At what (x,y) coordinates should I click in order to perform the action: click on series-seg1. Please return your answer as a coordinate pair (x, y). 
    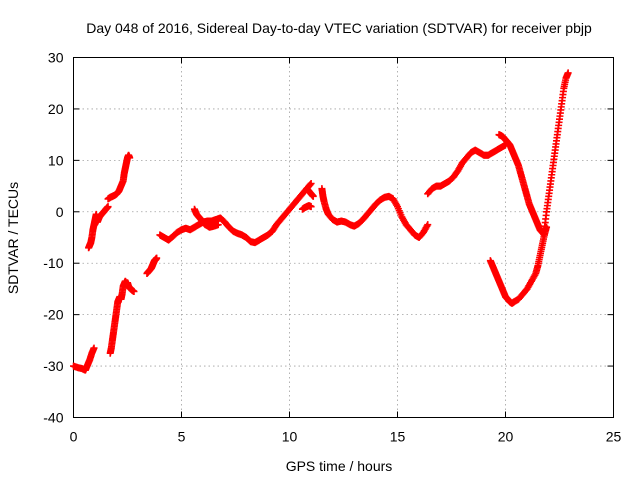
    Looking at the image, I should click on (84, 359).